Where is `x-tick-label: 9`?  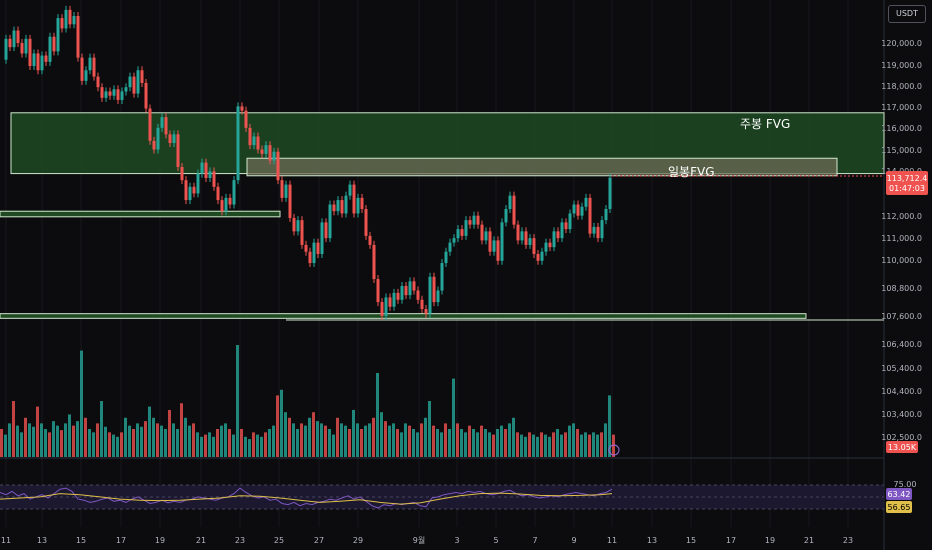
x-tick-label: 9 is located at coordinates (573, 540).